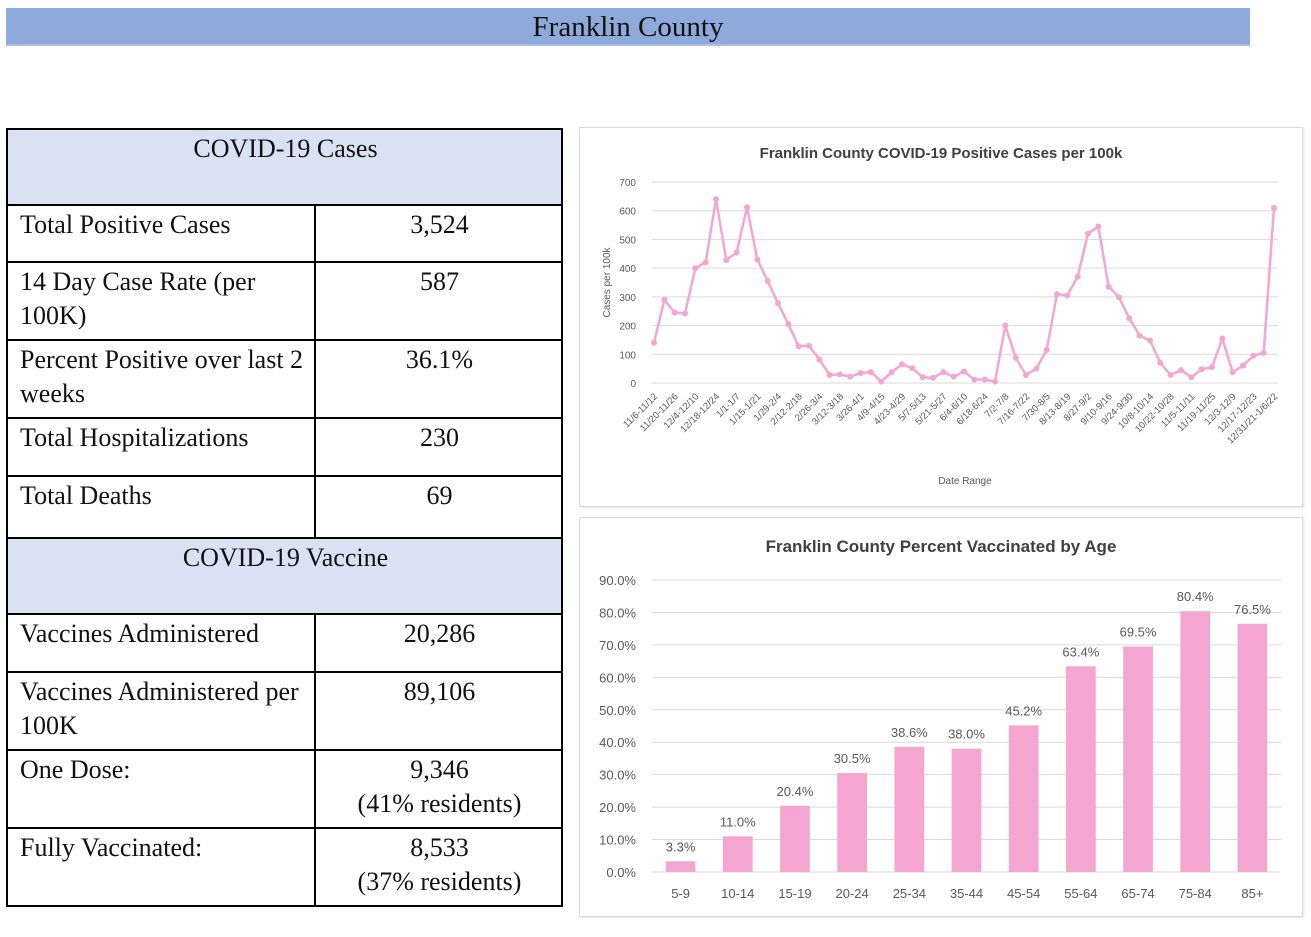 The height and width of the screenshot is (937, 1311). What do you see at coordinates (617, 840) in the screenshot?
I see `y-tick-label: 10.0%` at bounding box center [617, 840].